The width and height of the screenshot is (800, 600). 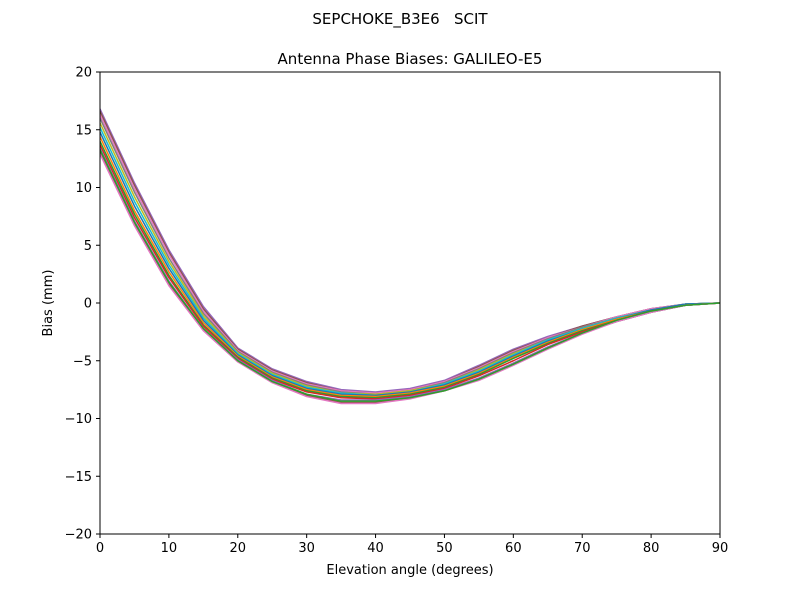 What do you see at coordinates (100, 548) in the screenshot?
I see `x-tick-label: 0` at bounding box center [100, 548].